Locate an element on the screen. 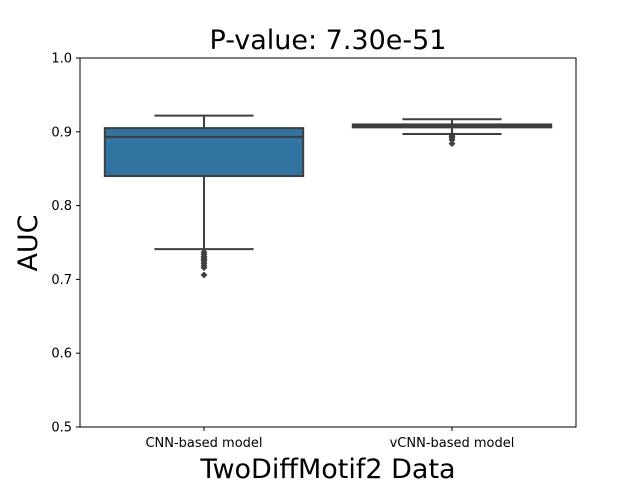 Image resolution: width=640 pixels, height=480 pixels. y-tick-label: 0.7 is located at coordinates (61, 280).